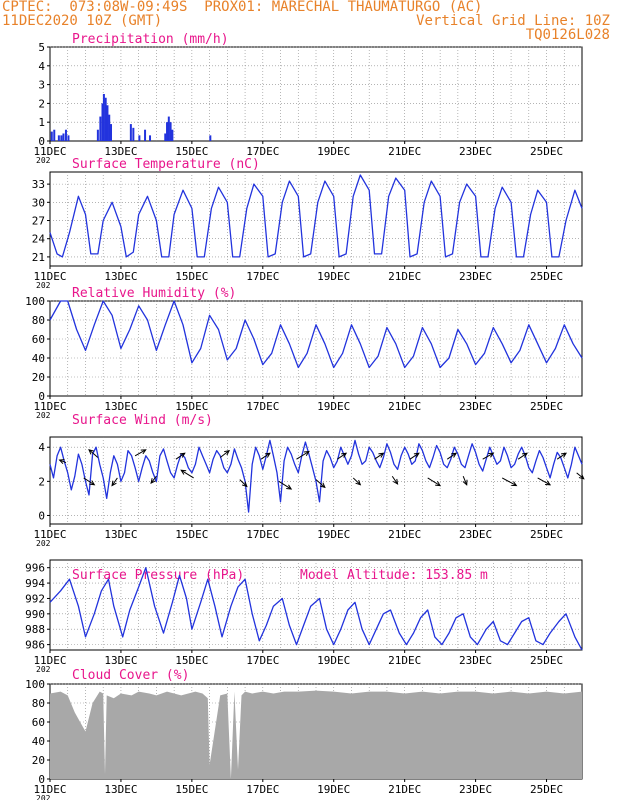 The image size is (618, 800). I want to click on panel-title: Surface Wind (m/s), so click(142, 420).